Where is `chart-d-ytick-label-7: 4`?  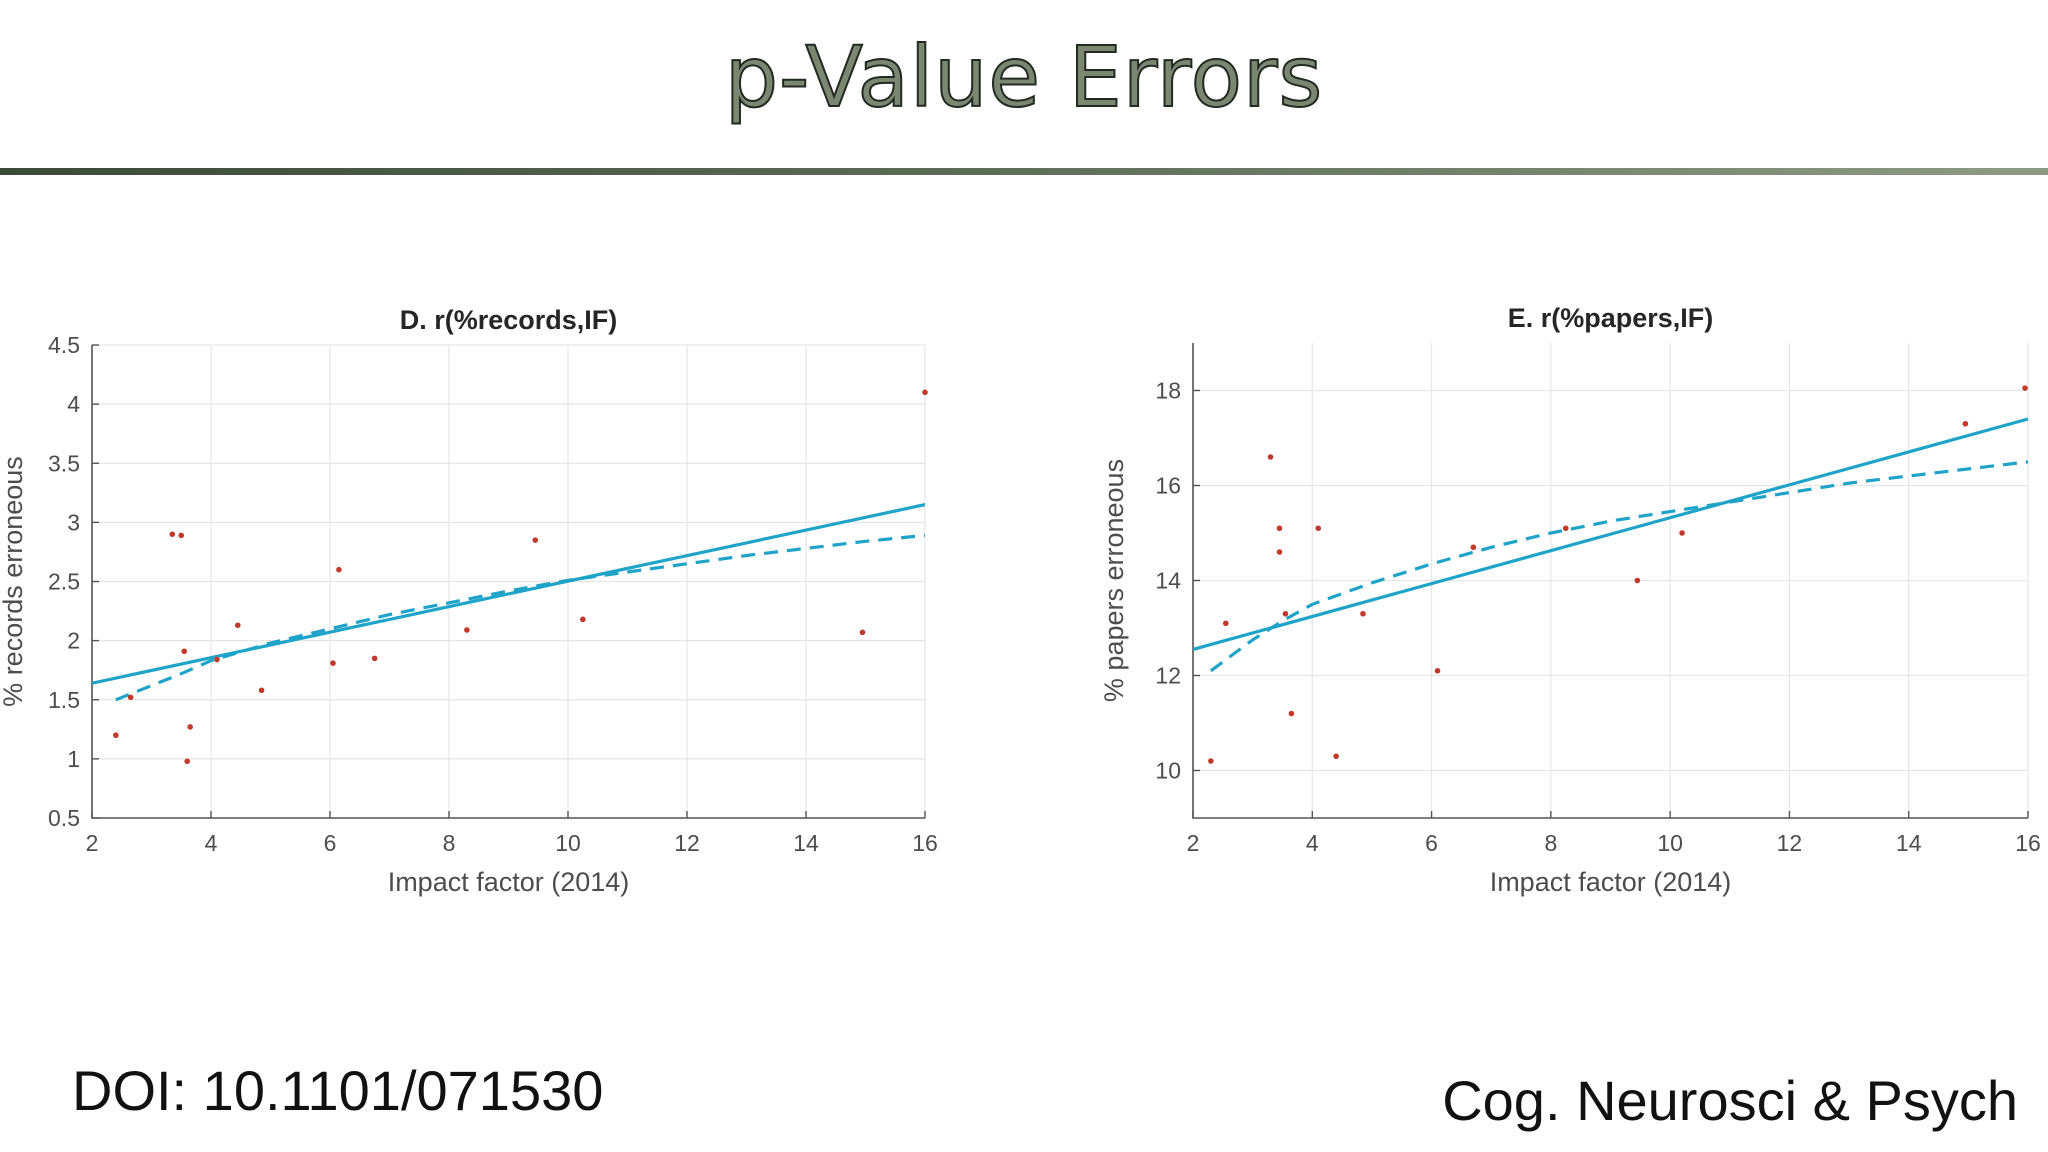
chart-d-ytick-label-7: 4 is located at coordinates (73, 404).